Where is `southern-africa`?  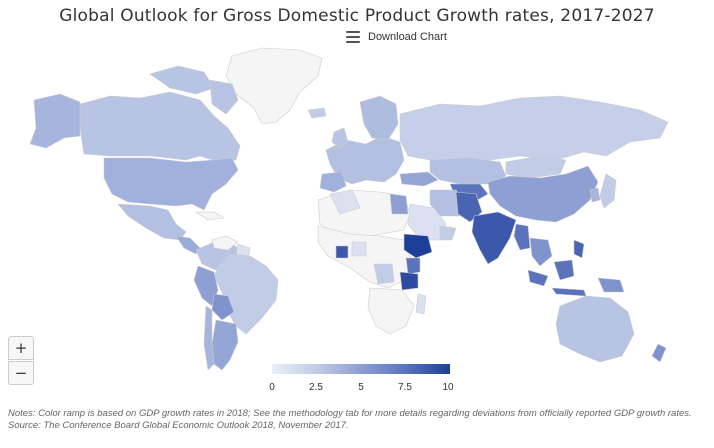
southern-africa is located at coordinates (391, 311).